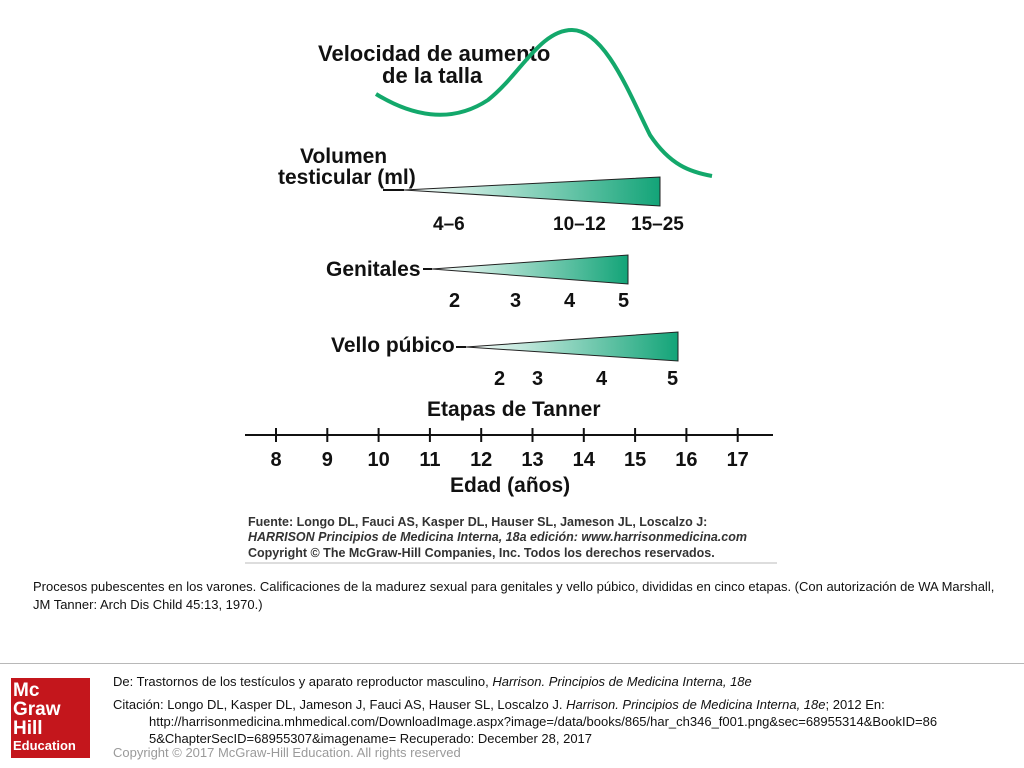 Image resolution: width=1024 pixels, height=768 pixels. I want to click on vello-stage: 5, so click(672, 379).